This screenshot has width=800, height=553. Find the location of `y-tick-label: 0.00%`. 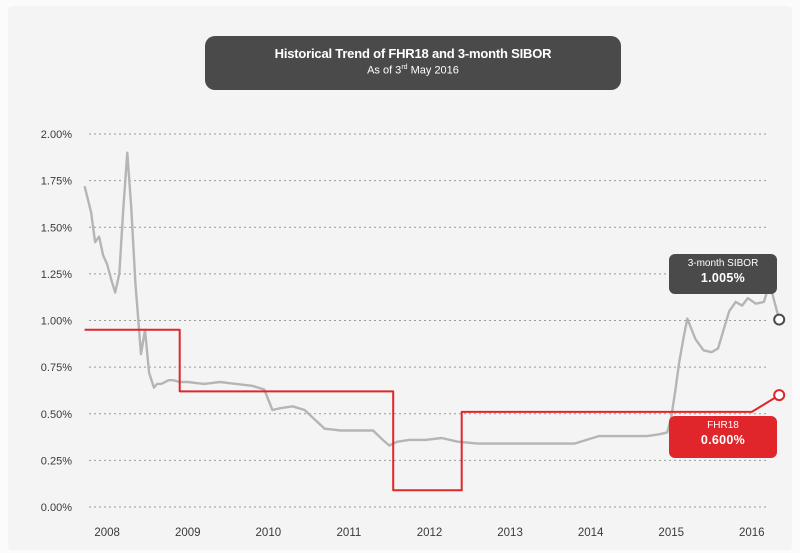

y-tick-label: 0.00% is located at coordinates (56, 508).